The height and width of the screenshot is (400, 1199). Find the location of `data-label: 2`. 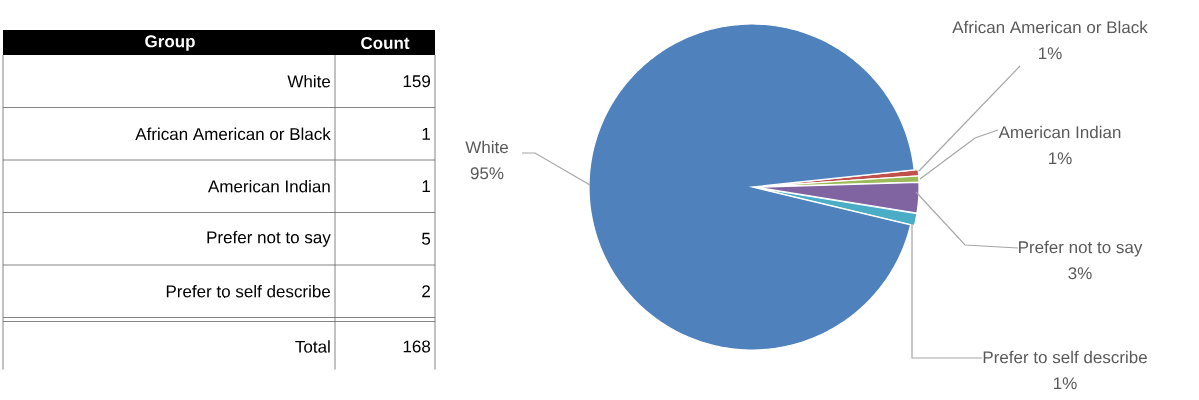

data-label: 2 is located at coordinates (426, 291).